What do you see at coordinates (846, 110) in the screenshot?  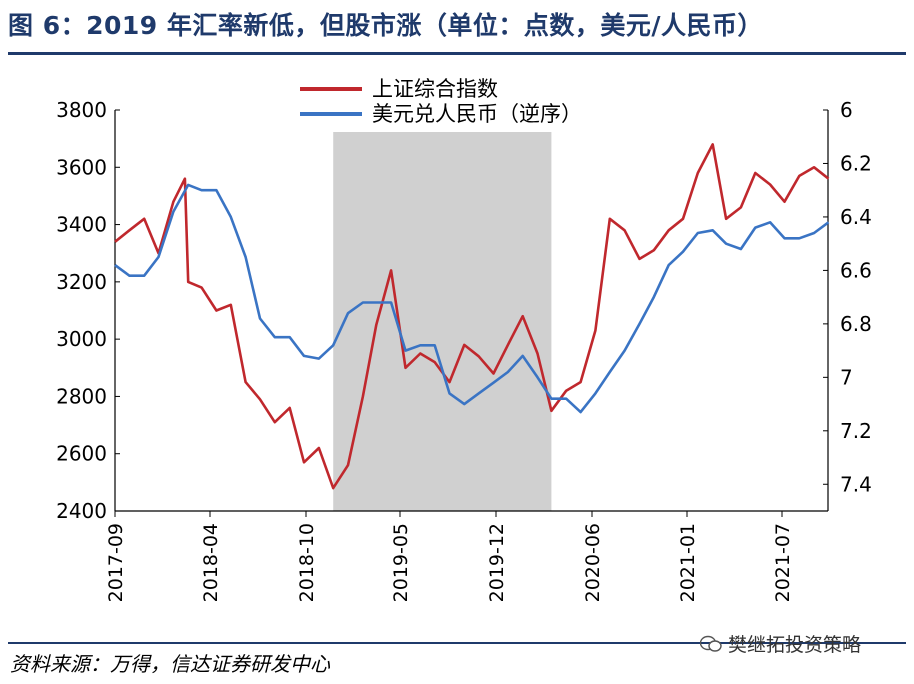 I see `right-tick-label: 6` at bounding box center [846, 110].